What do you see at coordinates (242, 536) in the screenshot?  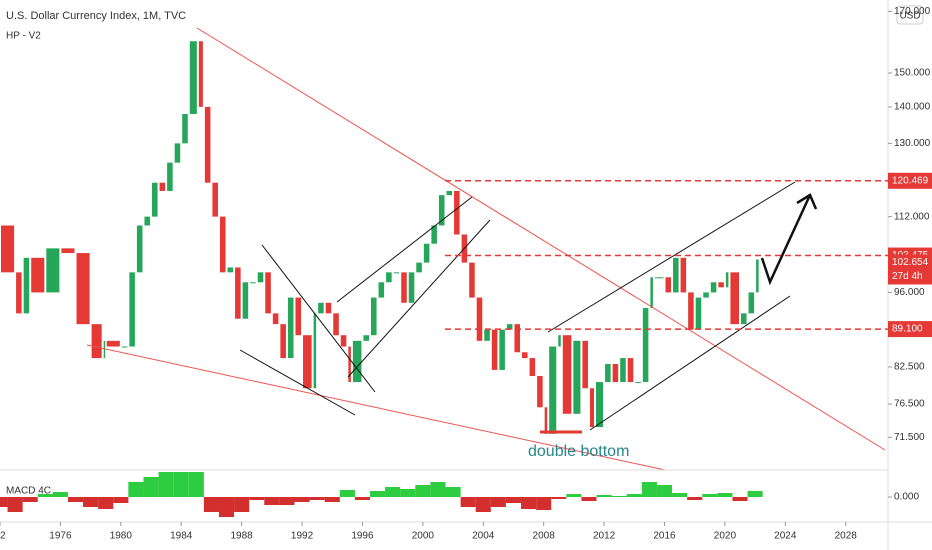 I see `x-tick-label: 1988` at bounding box center [242, 536].